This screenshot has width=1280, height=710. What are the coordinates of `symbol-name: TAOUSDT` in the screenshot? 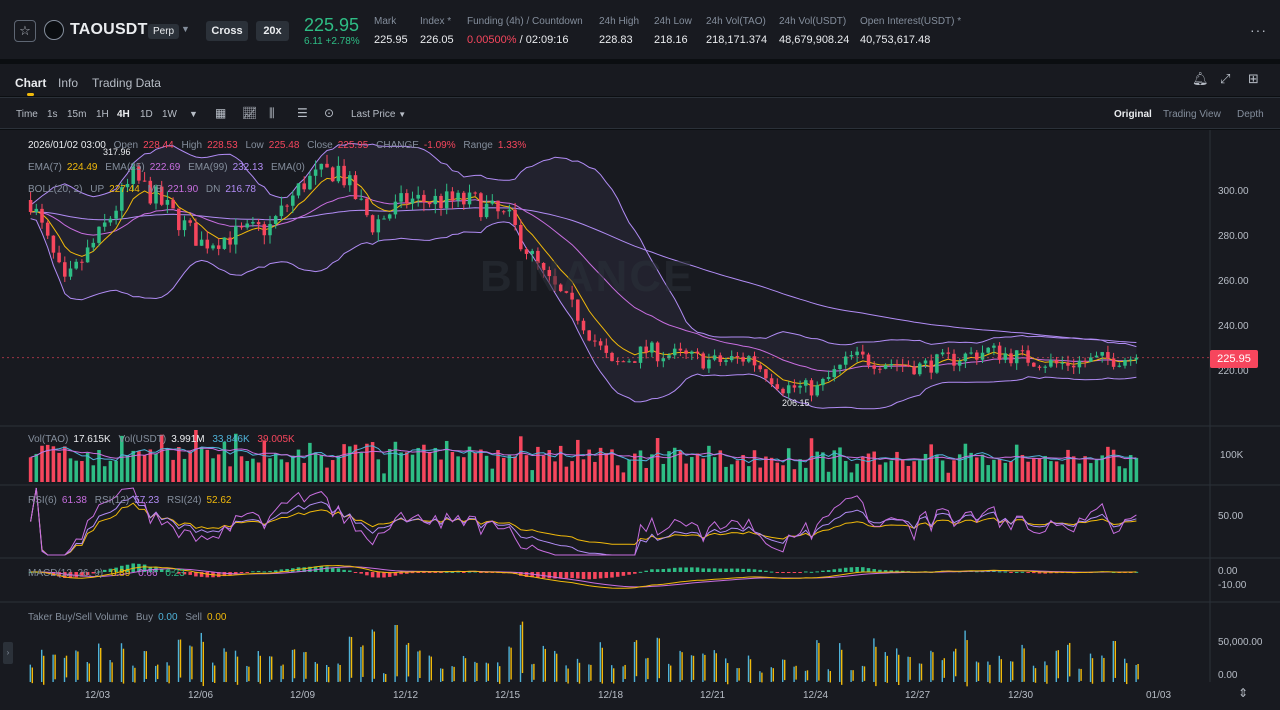 It's located at (109, 29).